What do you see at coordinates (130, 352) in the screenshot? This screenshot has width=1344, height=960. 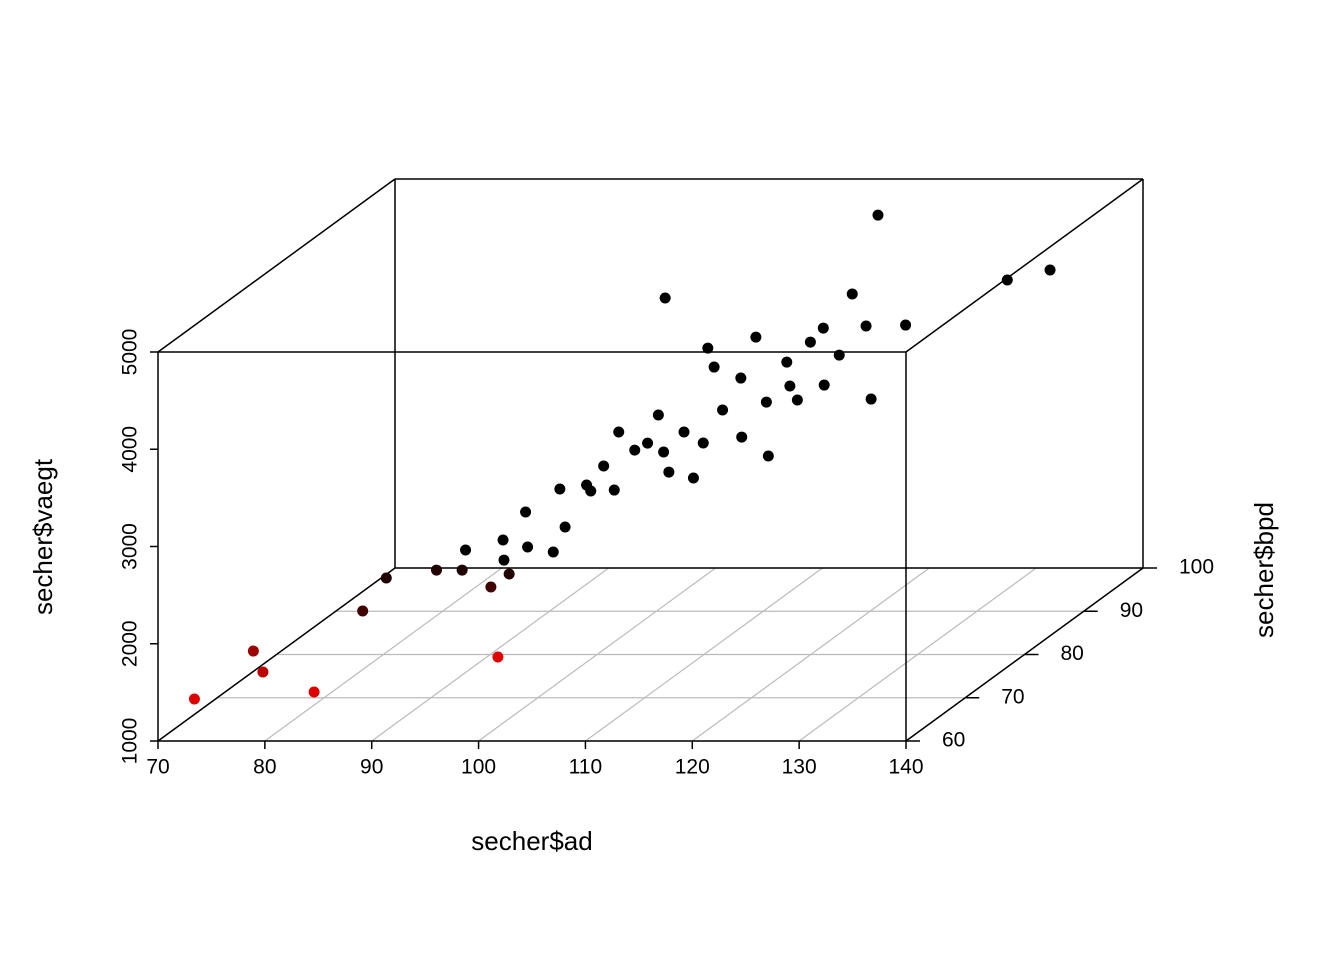 I see `z-tick-label: 5000` at bounding box center [130, 352].